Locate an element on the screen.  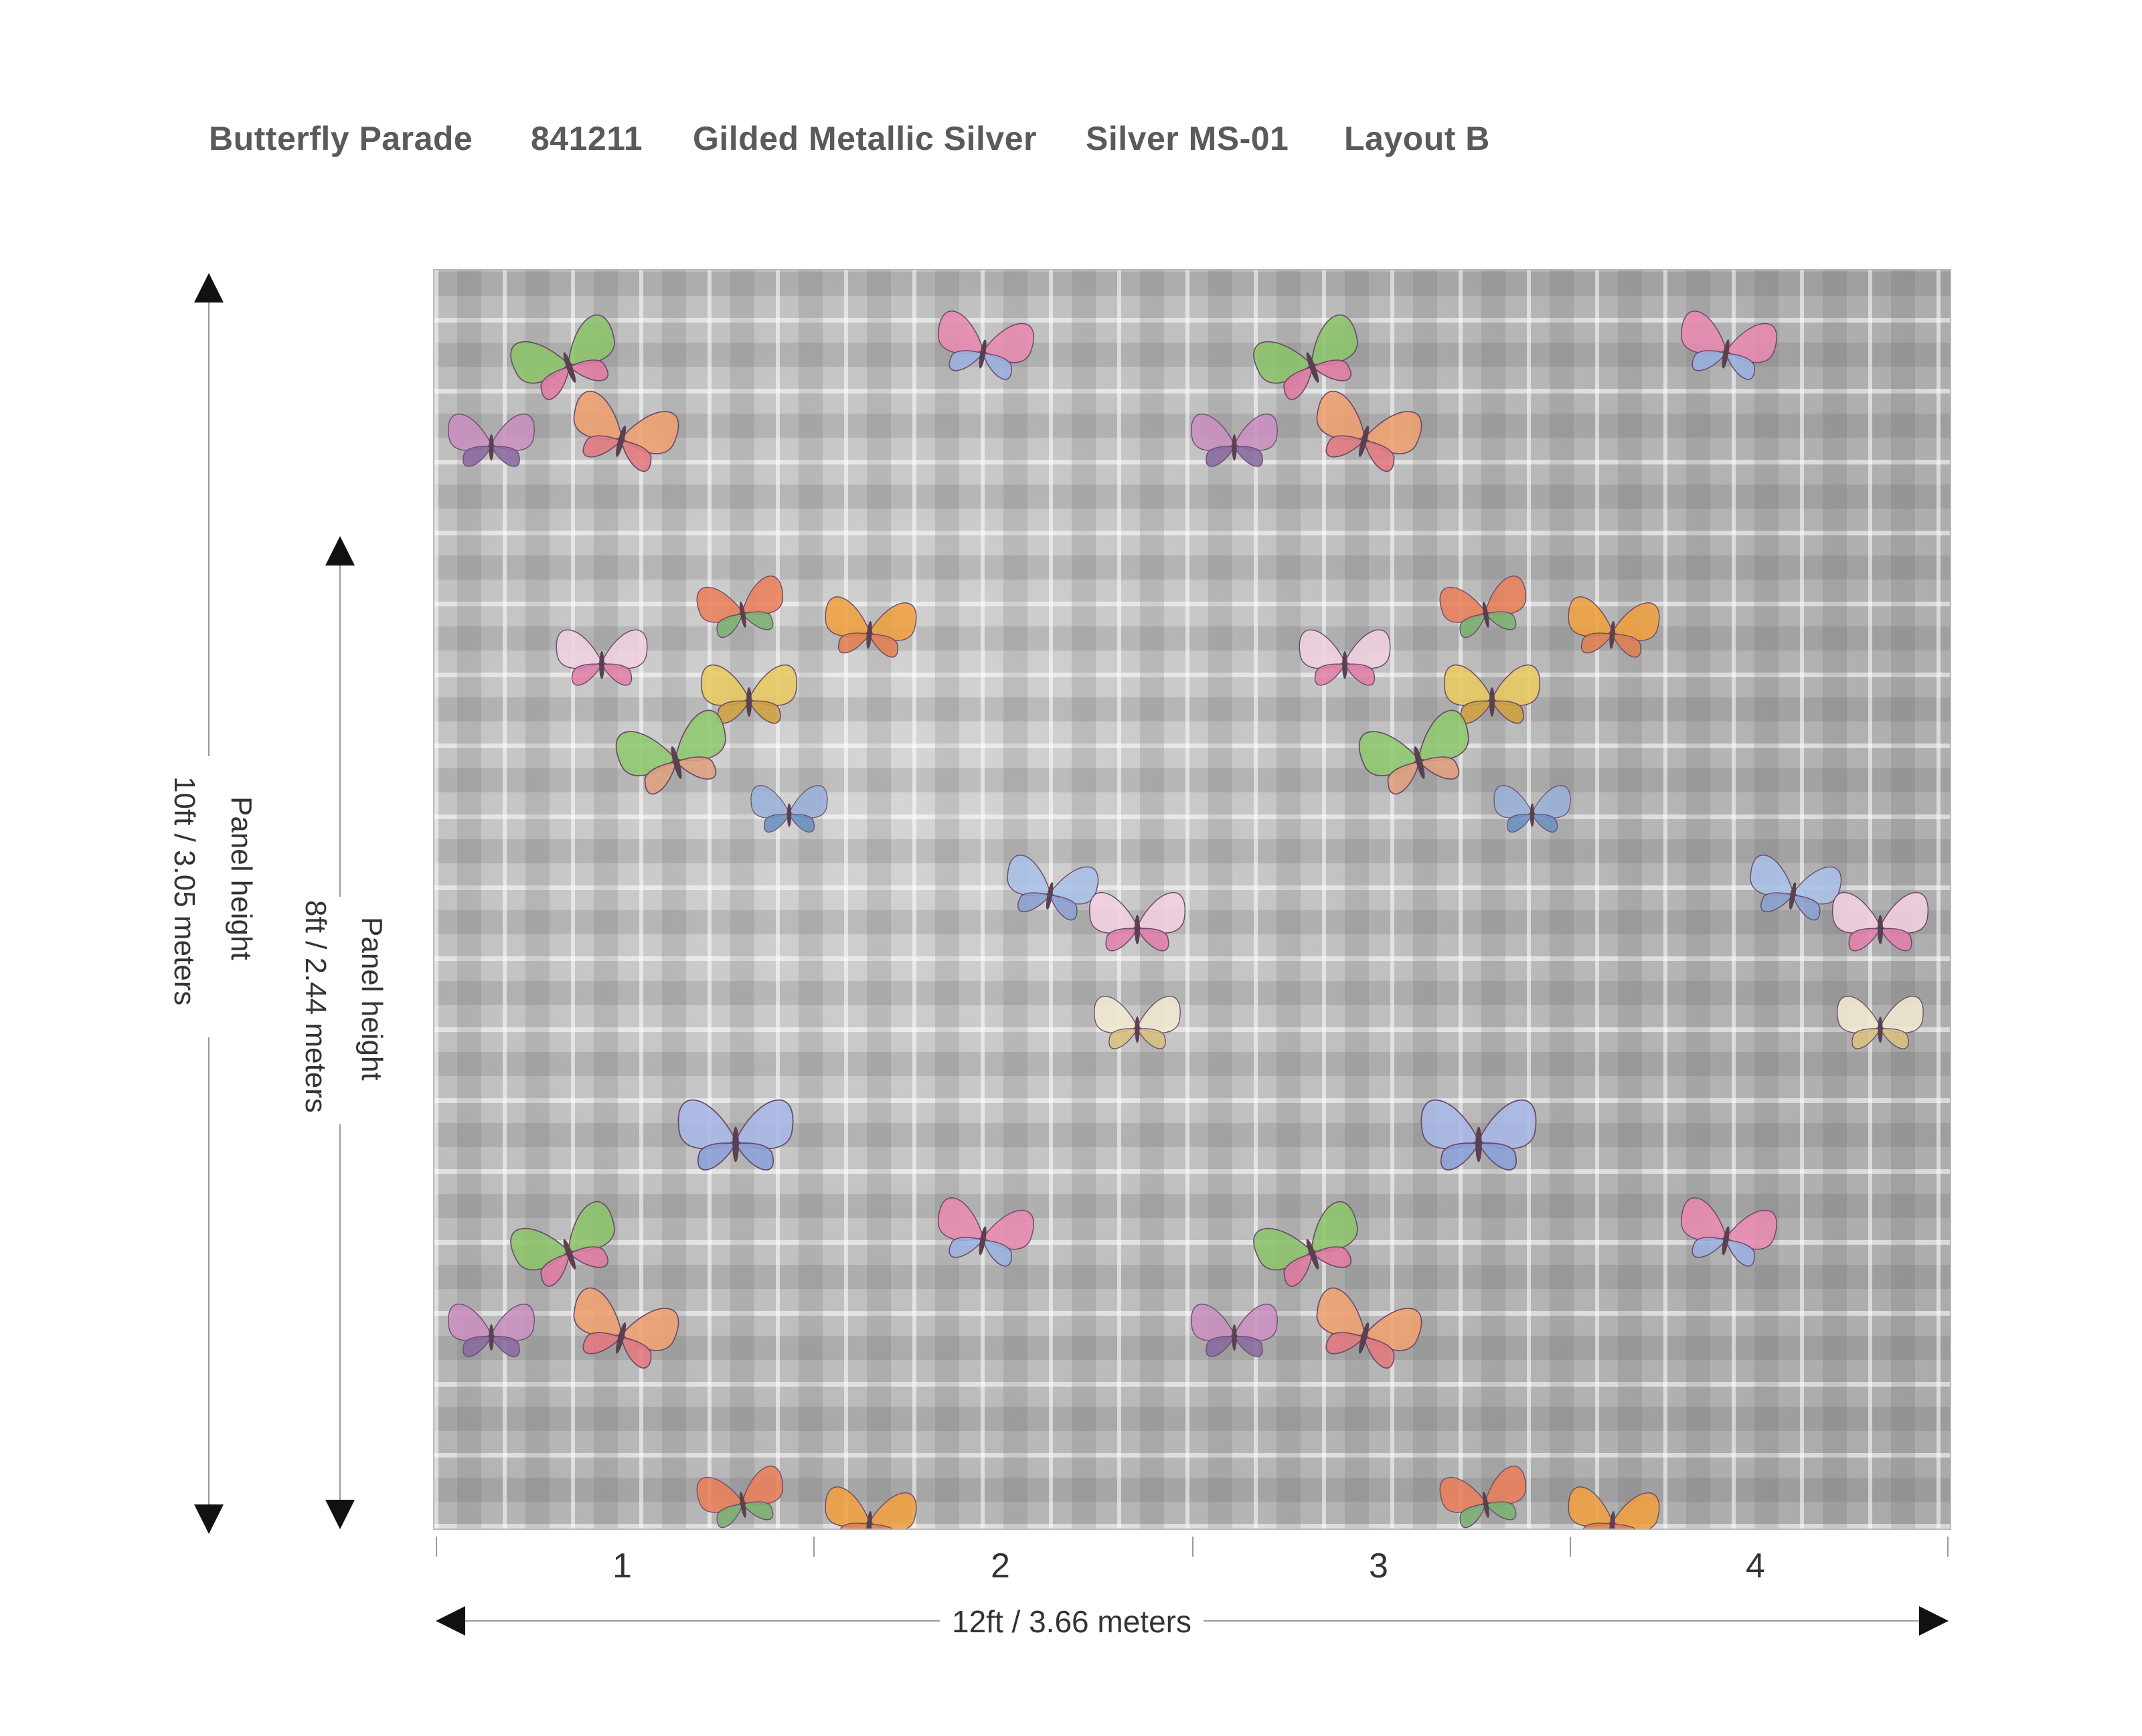
layout-name: Layout B is located at coordinates (1417, 138).